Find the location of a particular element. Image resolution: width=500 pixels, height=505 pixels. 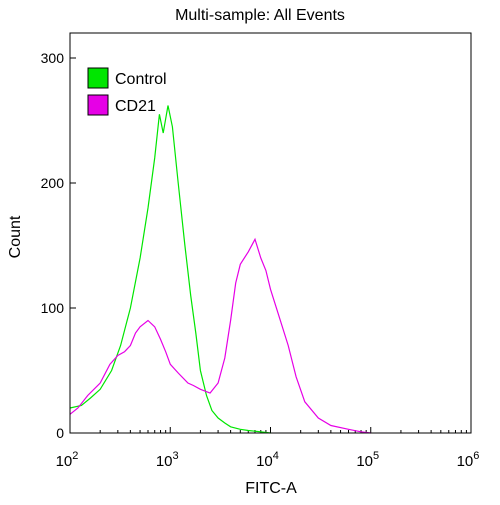

legend-label: CD21 is located at coordinates (135, 106).